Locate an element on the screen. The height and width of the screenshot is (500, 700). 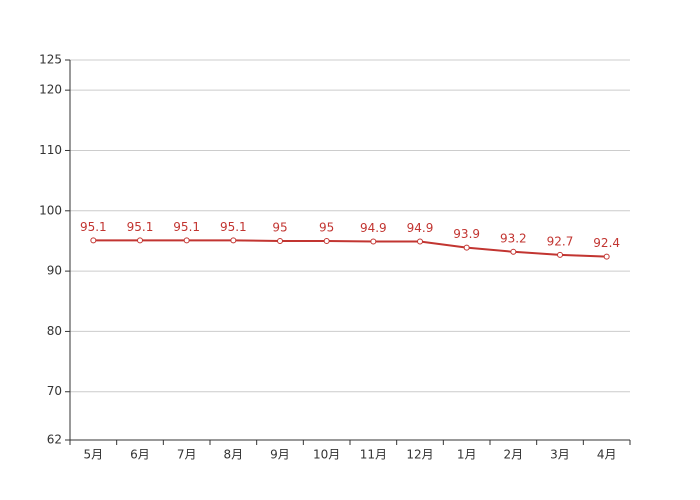
data-label: 93.9 is located at coordinates (466, 234).